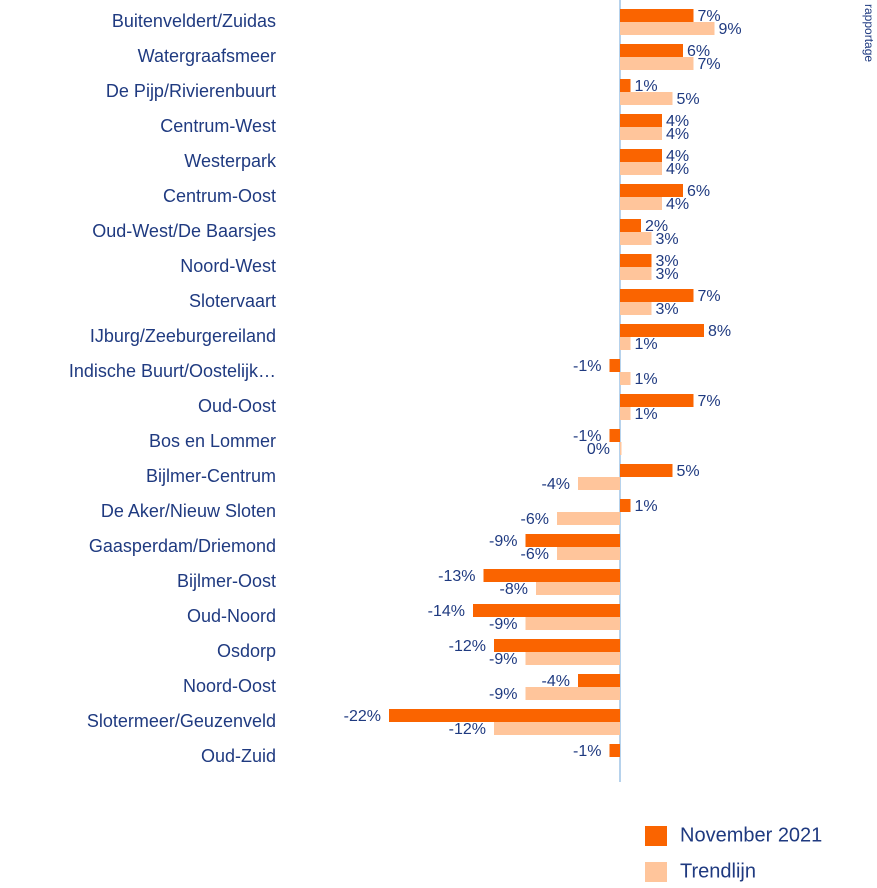 This screenshot has width=877, height=888. I want to click on category-label: Oud-Oost, so click(237, 406).